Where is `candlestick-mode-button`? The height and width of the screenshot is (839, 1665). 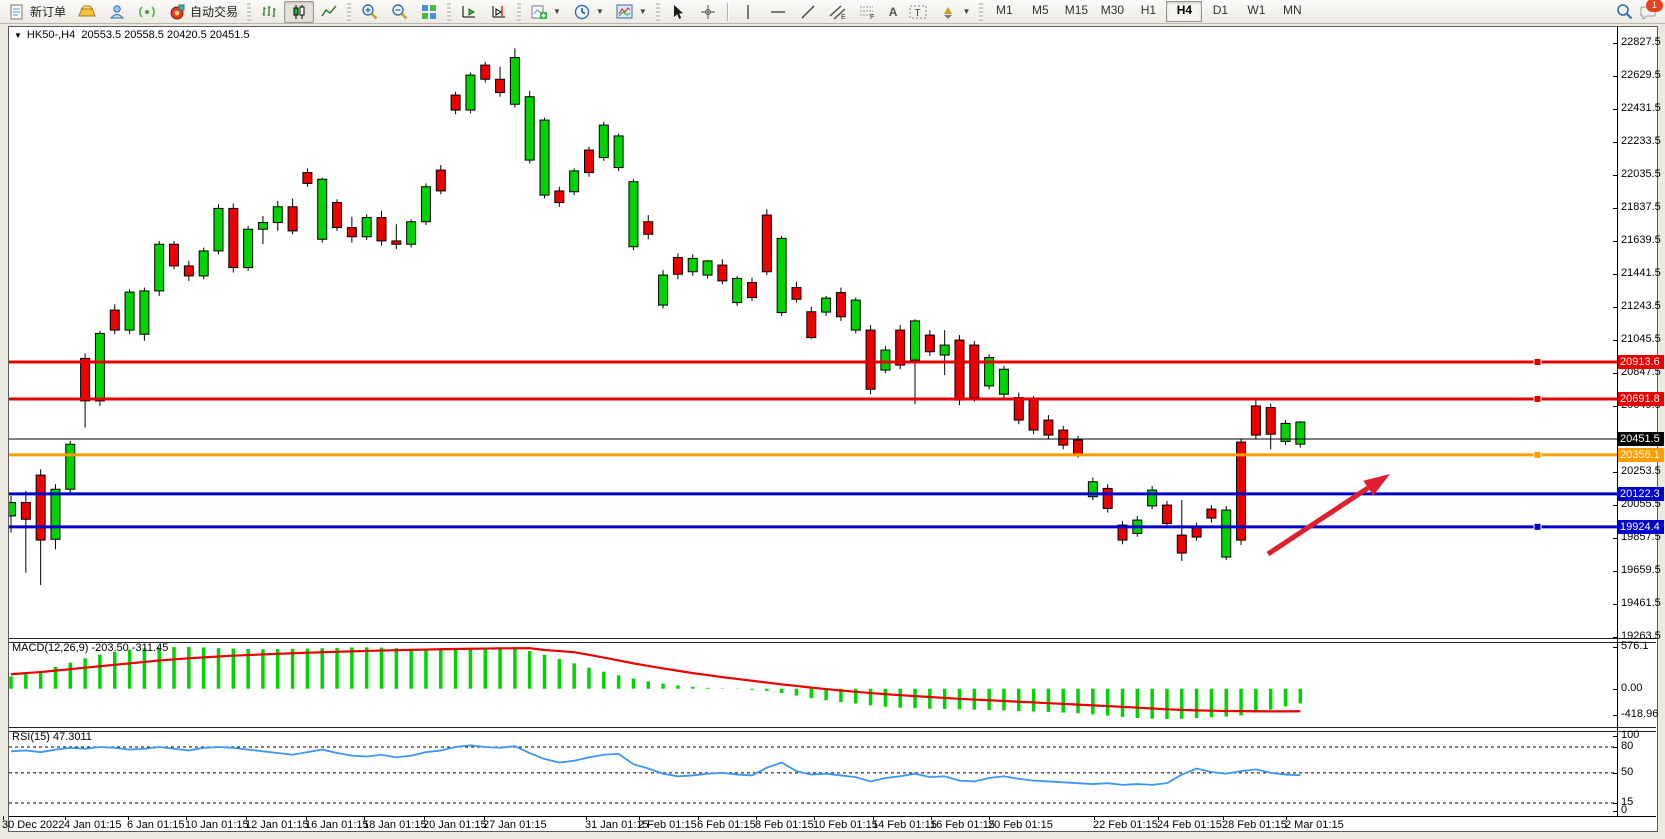
candlestick-mode-button is located at coordinates (299, 11).